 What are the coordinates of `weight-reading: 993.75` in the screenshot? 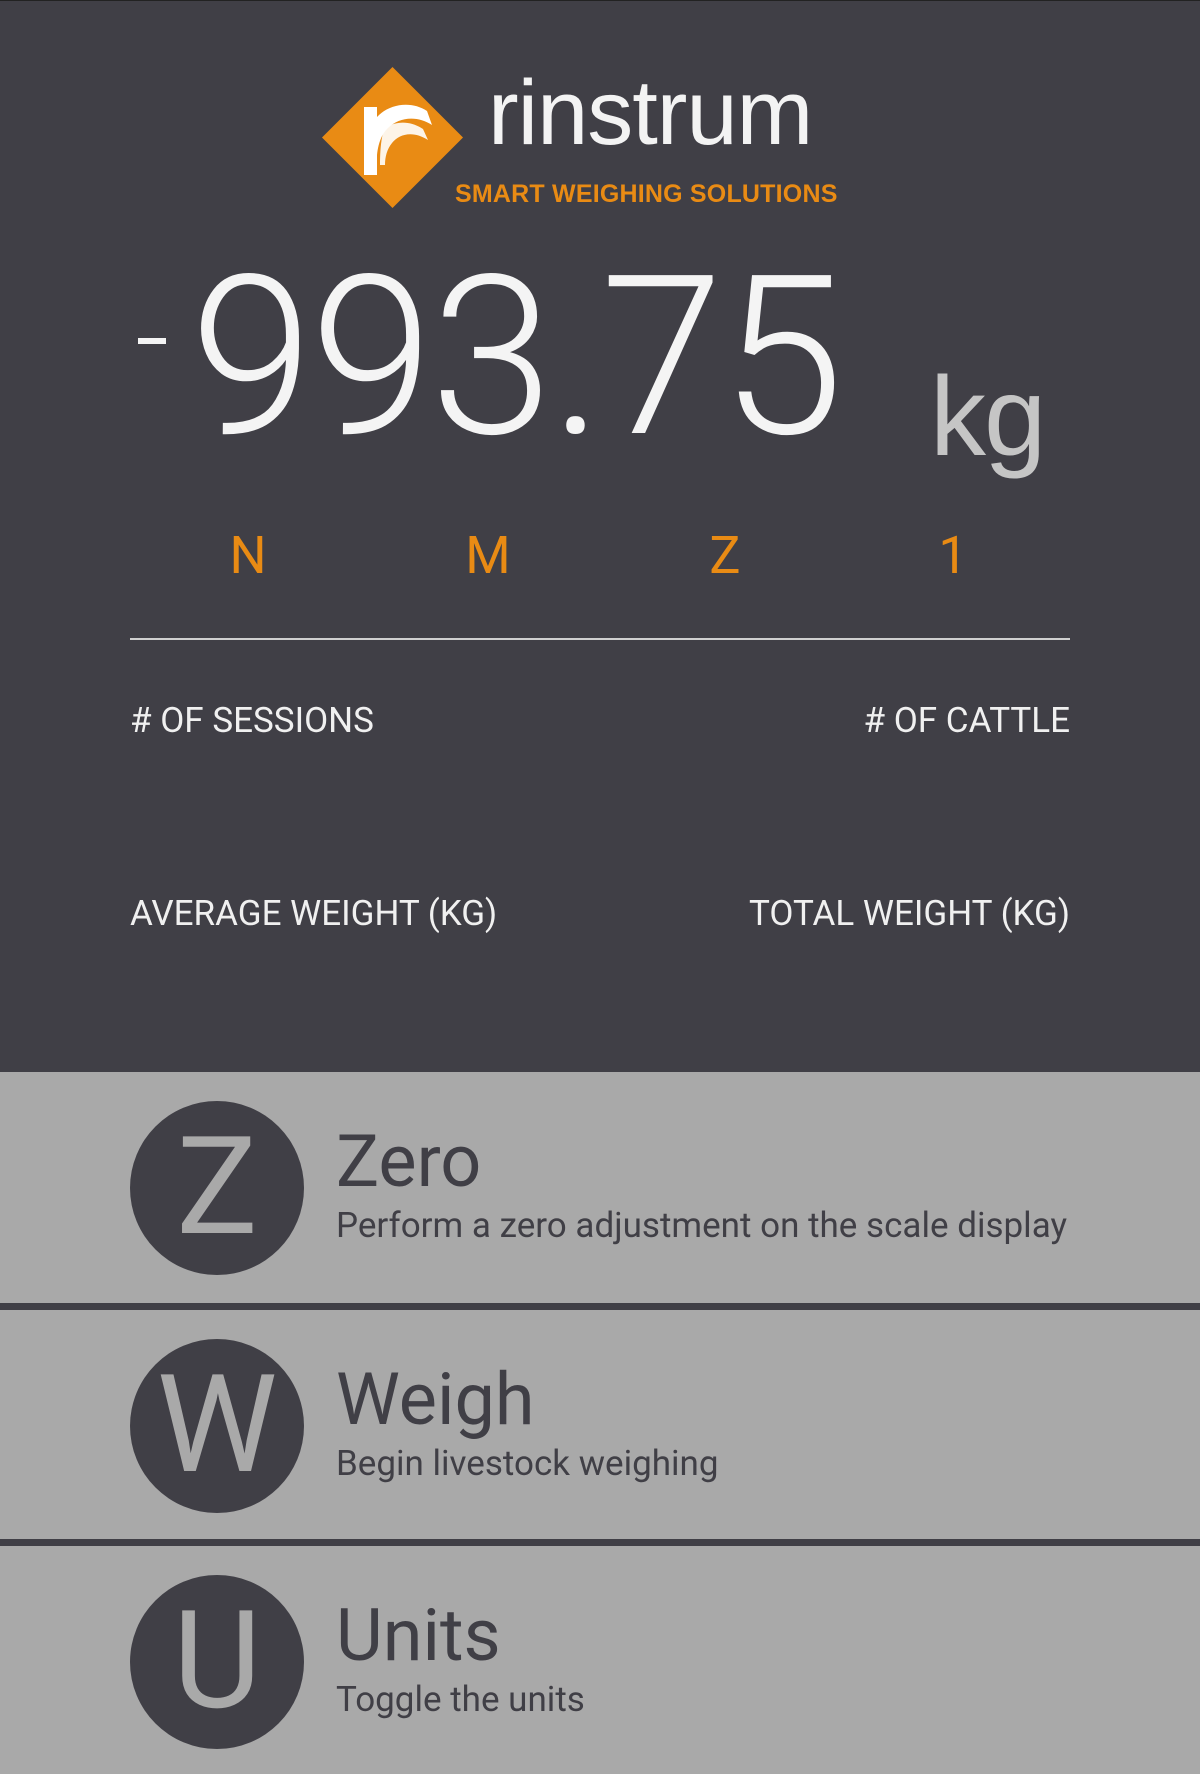 It's located at (517, 358).